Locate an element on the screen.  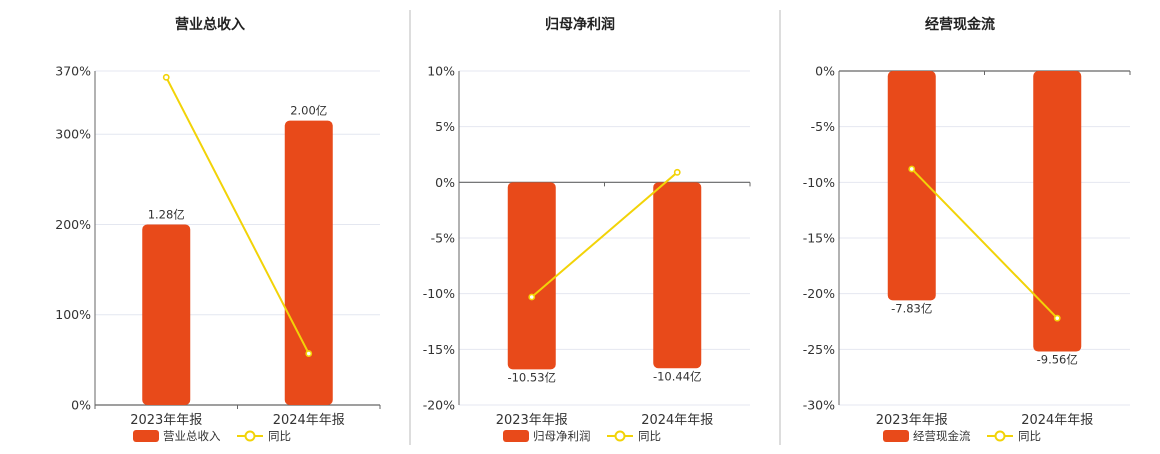
bar-data-label: 2.00亿 is located at coordinates (308, 111).